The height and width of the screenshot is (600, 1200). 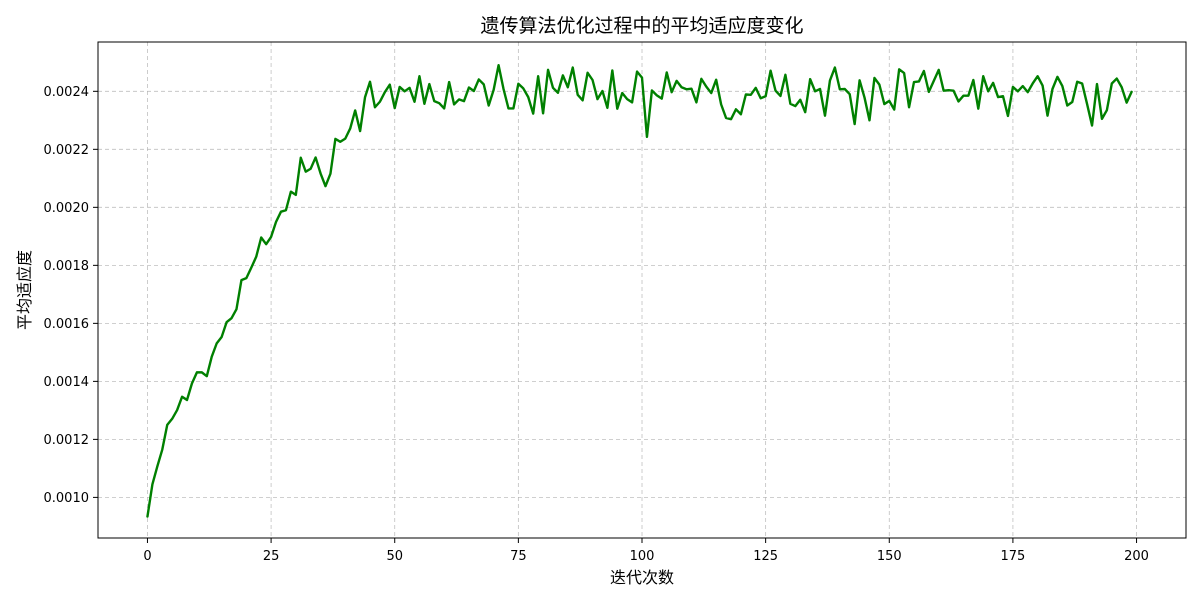 What do you see at coordinates (1136, 556) in the screenshot?
I see `x-tick-label: 200` at bounding box center [1136, 556].